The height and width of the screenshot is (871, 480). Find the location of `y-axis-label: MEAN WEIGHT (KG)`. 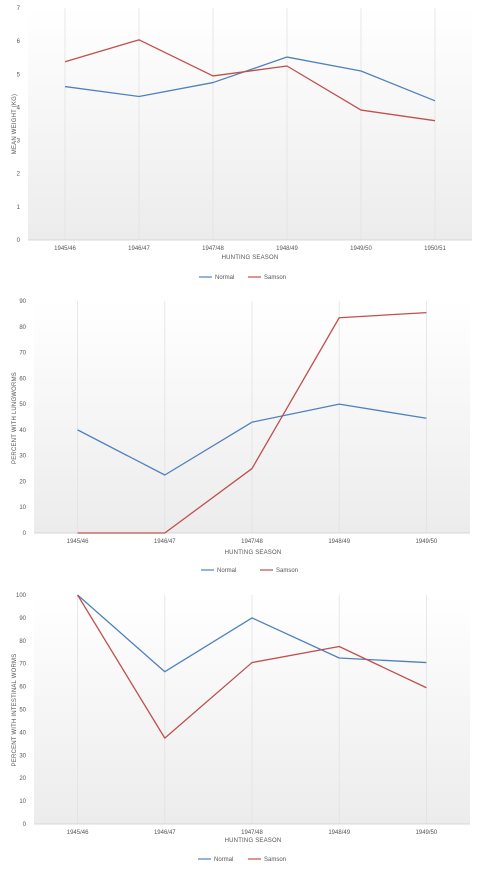

y-axis-label: MEAN WEIGHT (KG) is located at coordinates (15, 124).